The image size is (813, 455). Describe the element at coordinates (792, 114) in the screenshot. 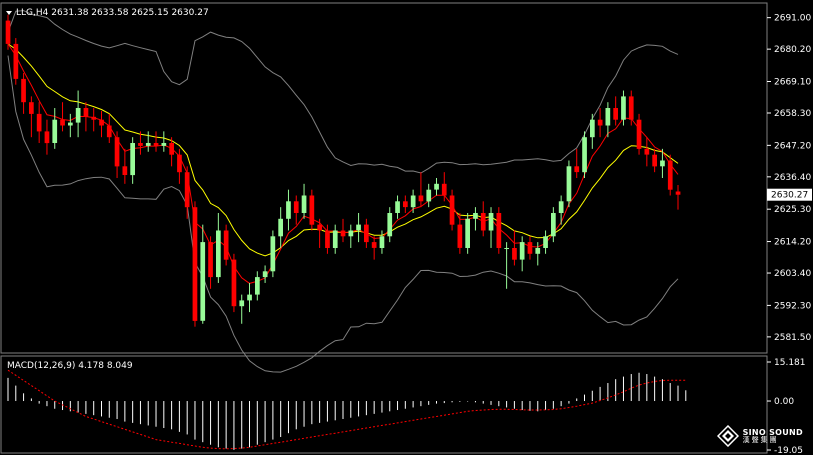

I see `price-tick-label: 2658.30` at that location.